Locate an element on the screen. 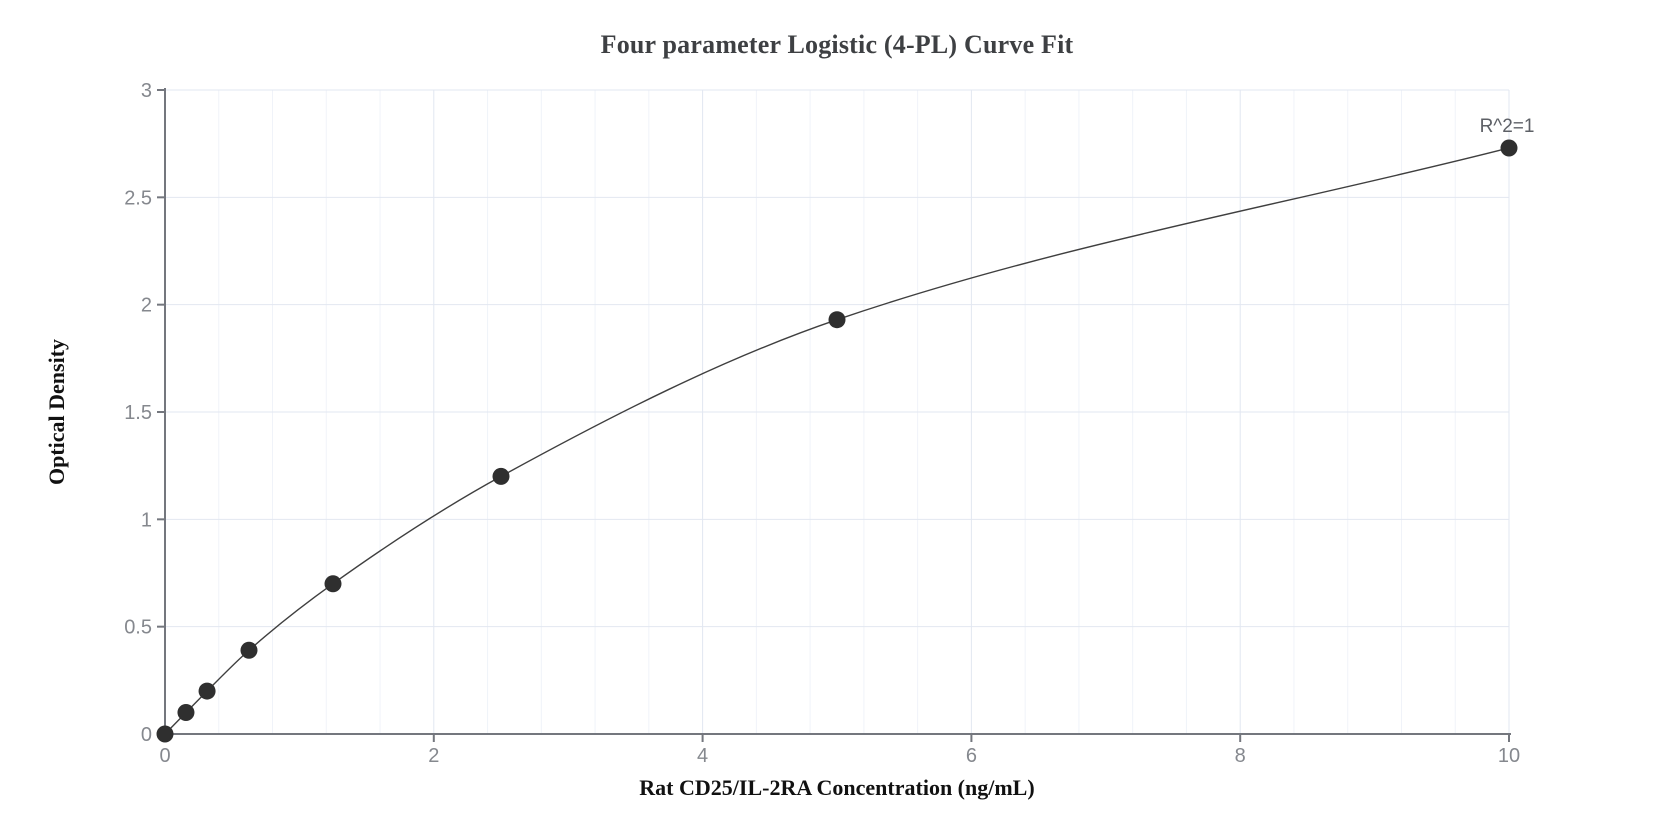 The image size is (1675, 840). y-tick-label: 0 is located at coordinates (146, 735).